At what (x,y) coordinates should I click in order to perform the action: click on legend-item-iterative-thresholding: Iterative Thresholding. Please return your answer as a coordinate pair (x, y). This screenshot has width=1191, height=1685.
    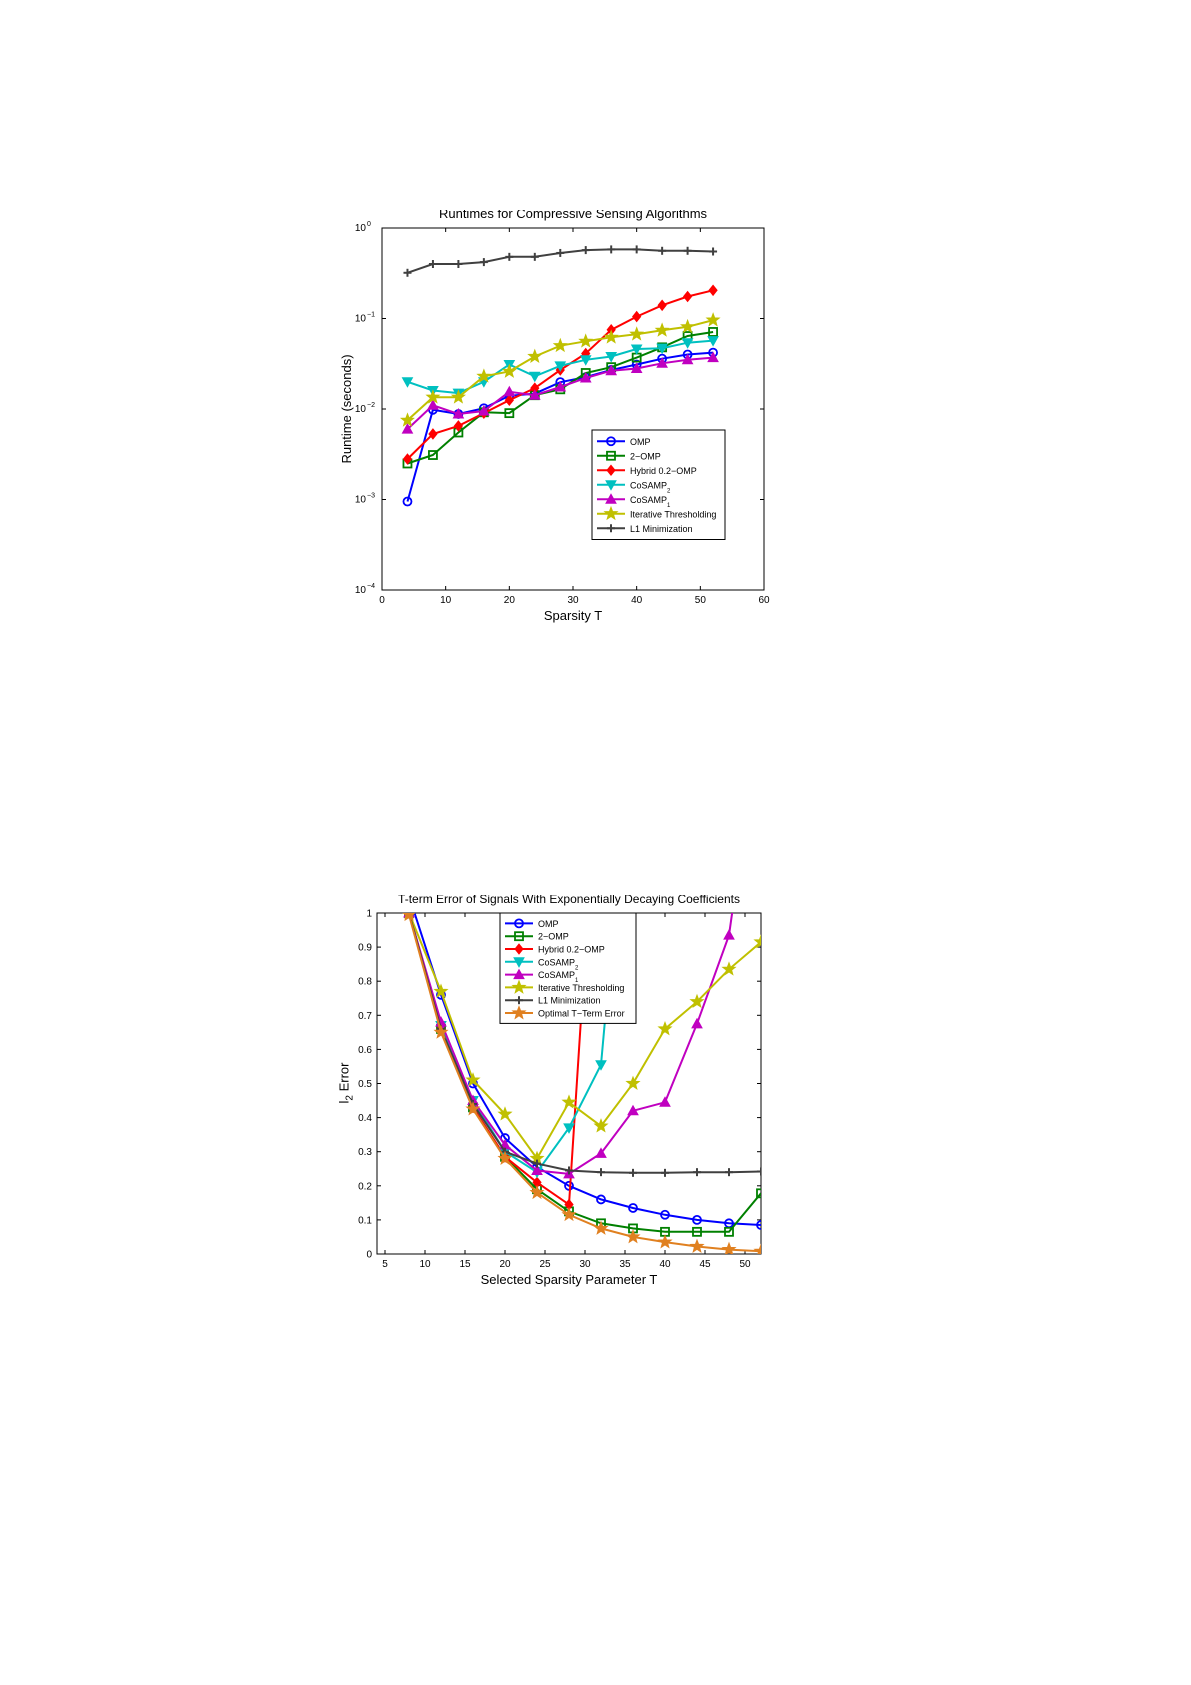
    Looking at the image, I should click on (564, 986).